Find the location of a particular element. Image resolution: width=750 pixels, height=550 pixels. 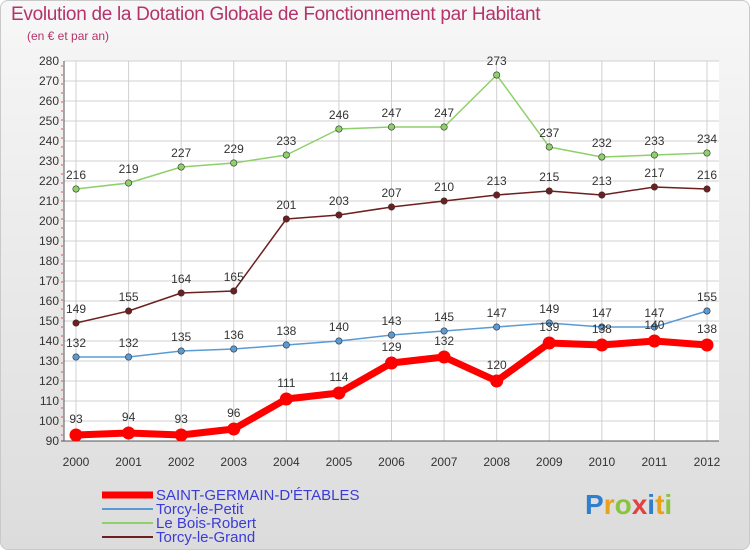

x-tick-label: 2006 is located at coordinates (391, 462).